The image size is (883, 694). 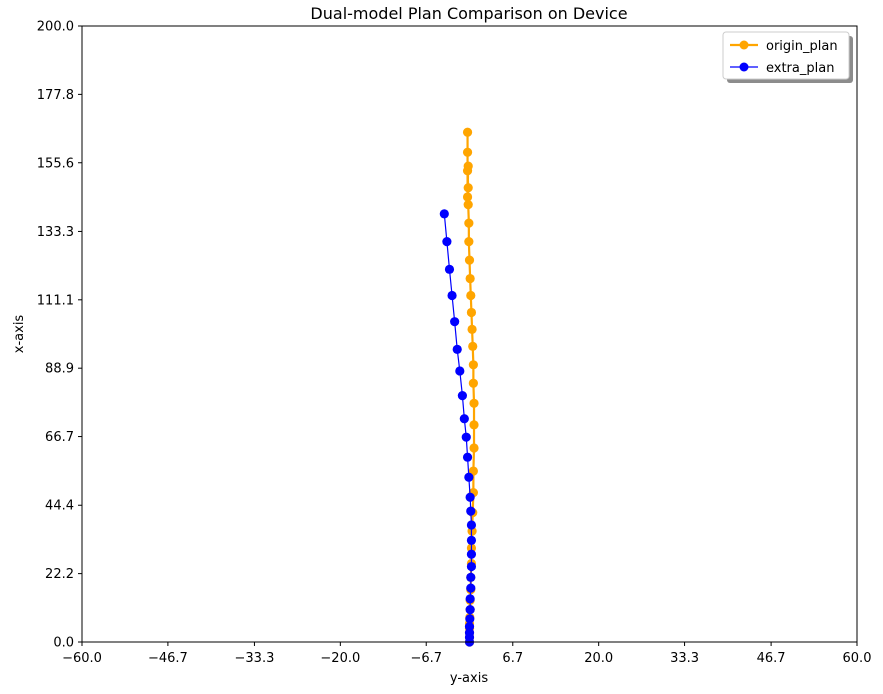 What do you see at coordinates (55, 232) in the screenshot?
I see `y-tick-label: 133.3` at bounding box center [55, 232].